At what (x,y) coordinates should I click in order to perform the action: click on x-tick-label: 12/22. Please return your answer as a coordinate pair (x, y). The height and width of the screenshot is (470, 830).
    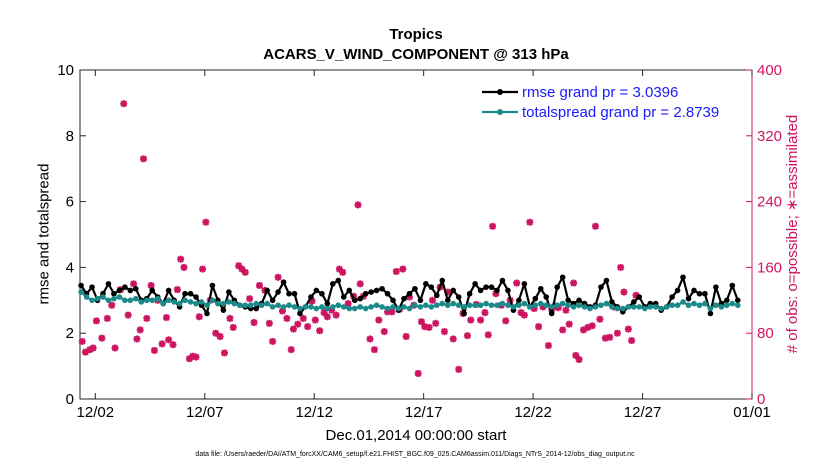
    Looking at the image, I should click on (533, 412).